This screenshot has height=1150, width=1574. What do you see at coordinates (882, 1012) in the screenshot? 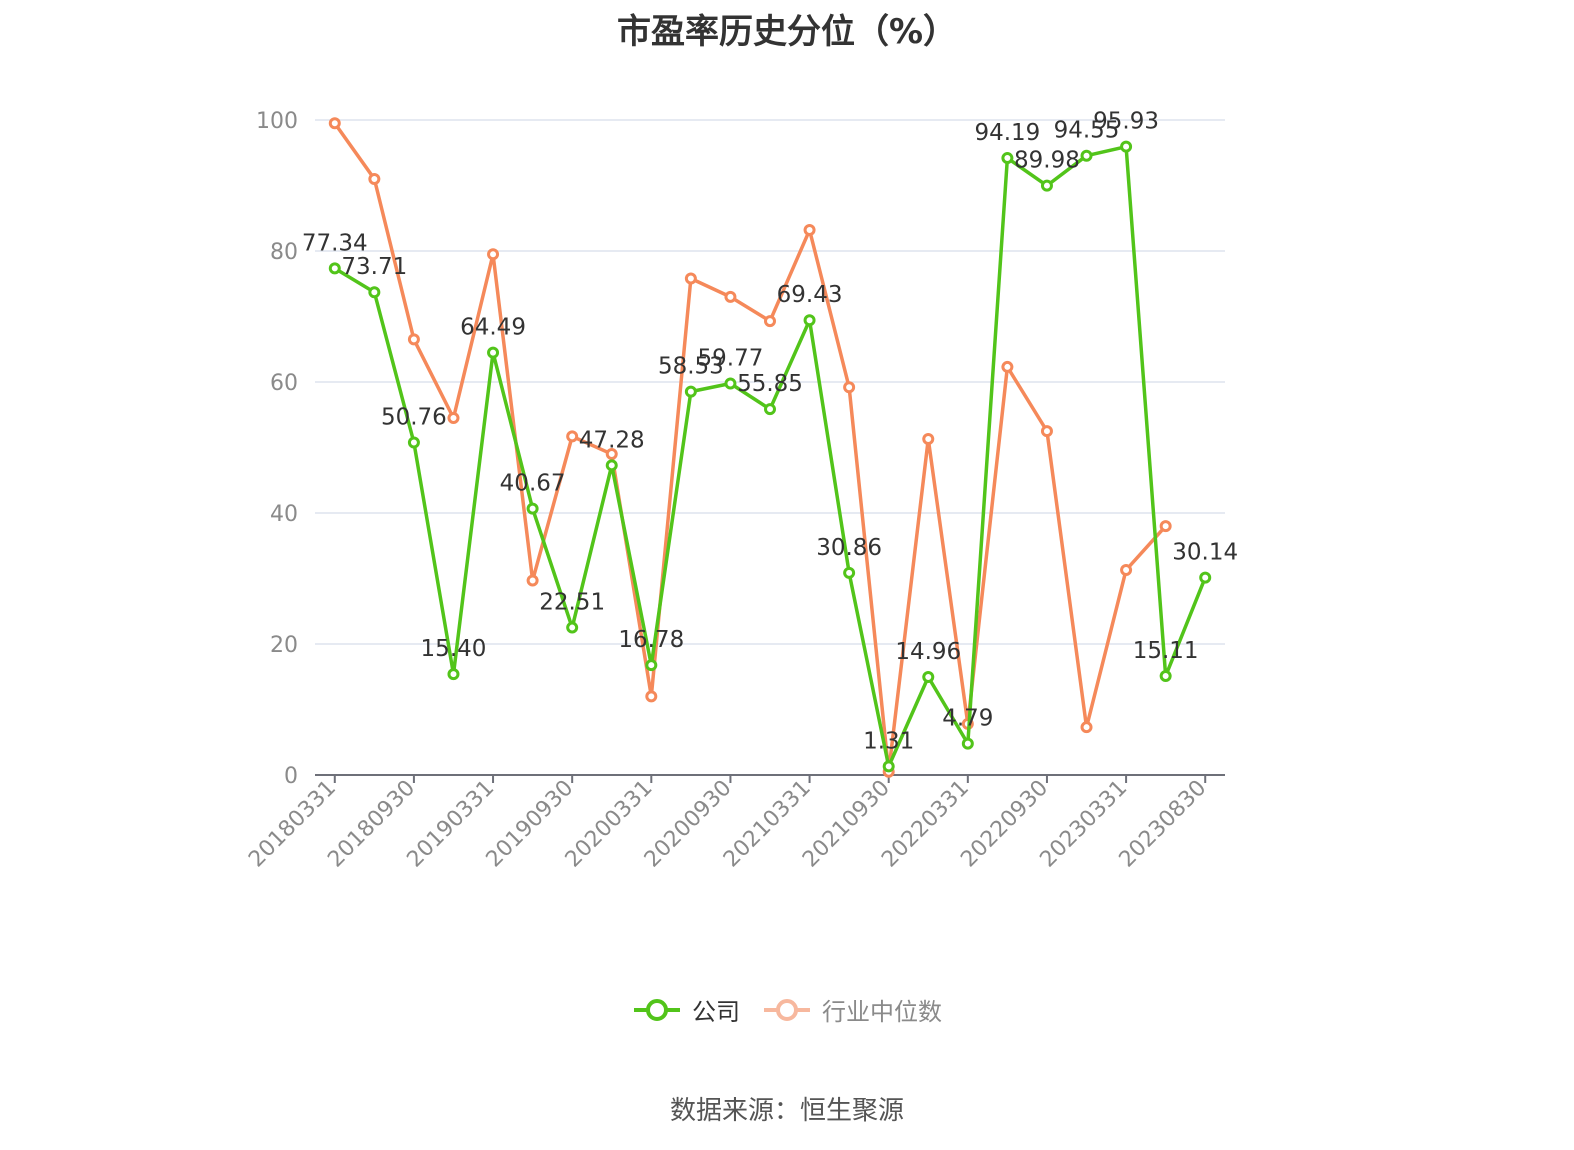
I see `legend-industry-label: 行业中位数` at bounding box center [882, 1012].